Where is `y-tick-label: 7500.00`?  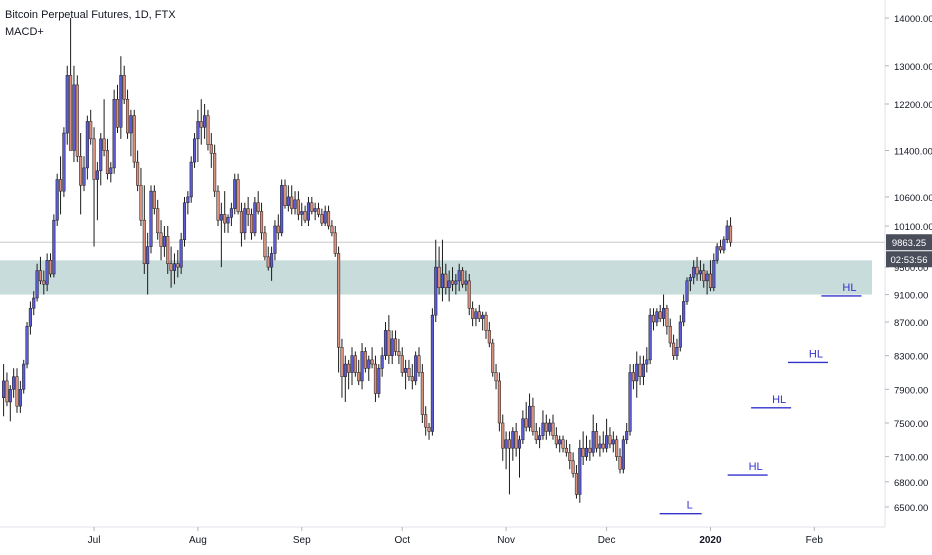 y-tick-label: 7500.00 is located at coordinates (911, 424).